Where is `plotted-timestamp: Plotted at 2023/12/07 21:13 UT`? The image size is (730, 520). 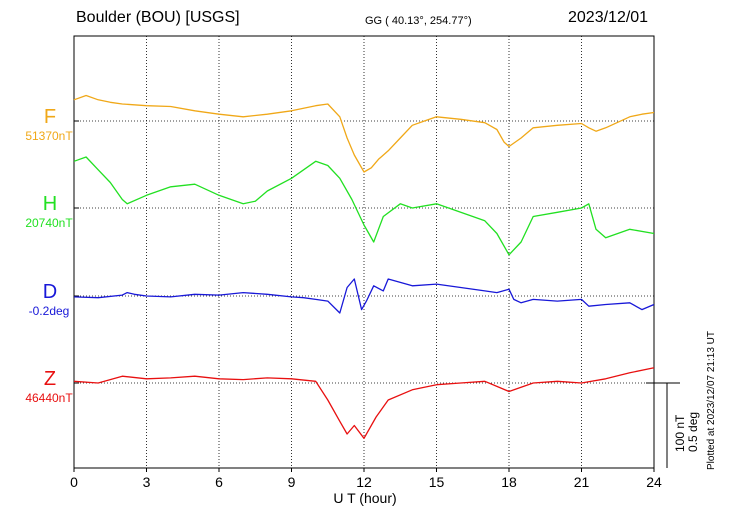 plotted-timestamp: Plotted at 2023/12/07 21:13 UT is located at coordinates (711, 400).